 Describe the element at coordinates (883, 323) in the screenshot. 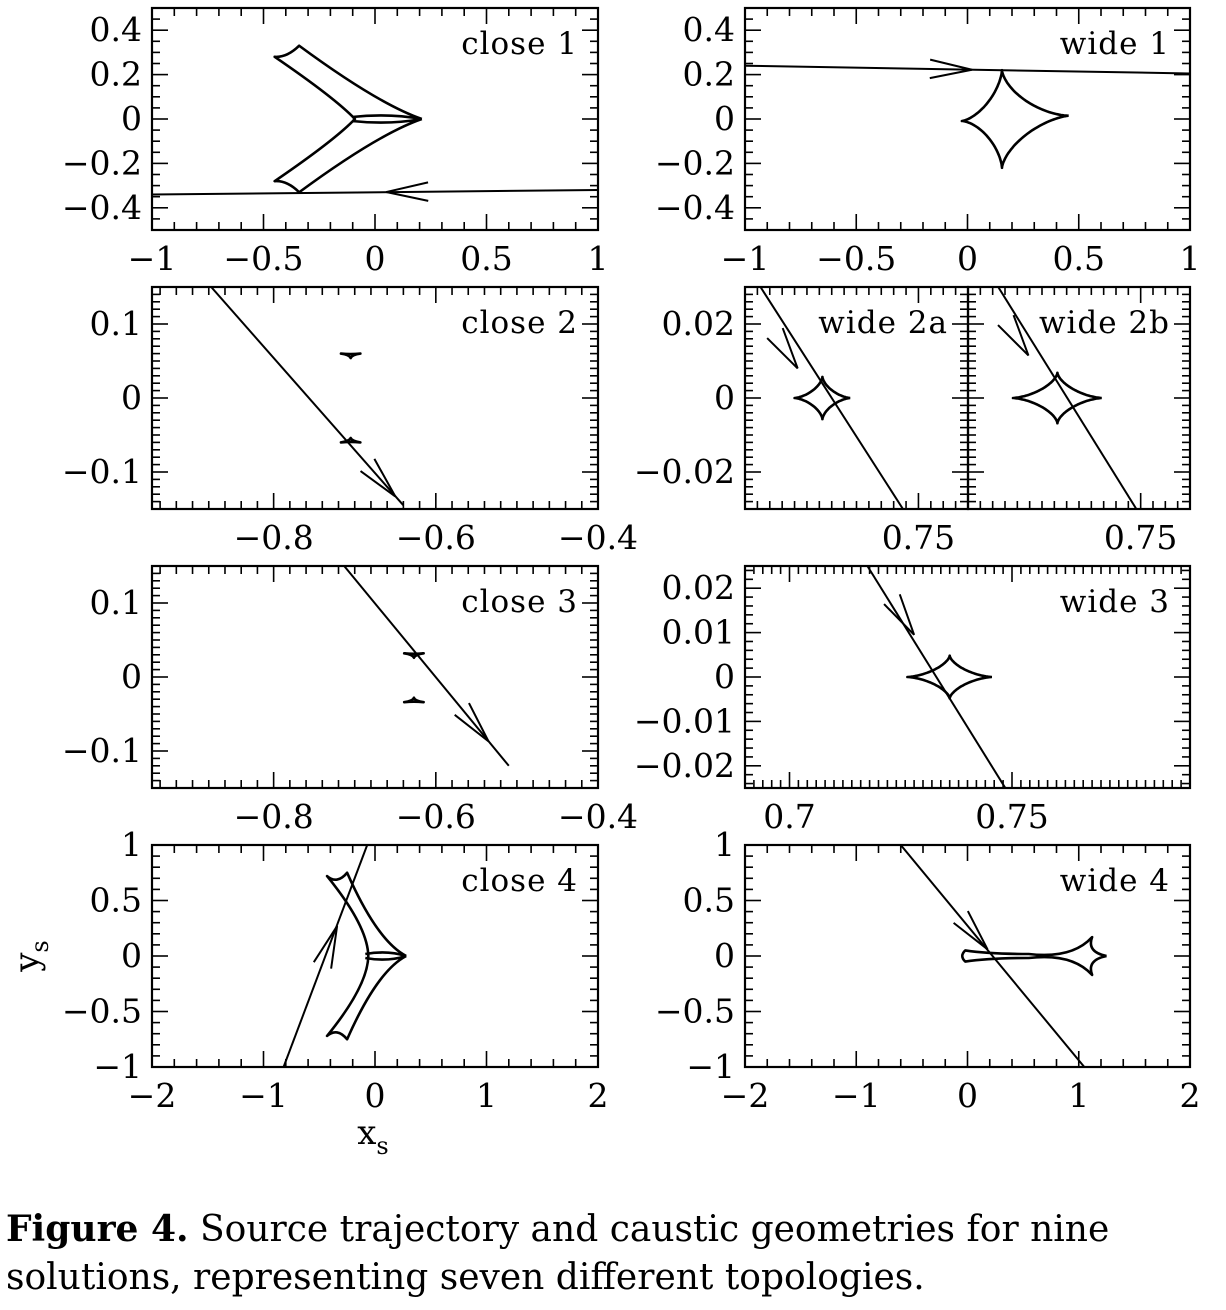

I see `panel-label: wide 2a` at that location.